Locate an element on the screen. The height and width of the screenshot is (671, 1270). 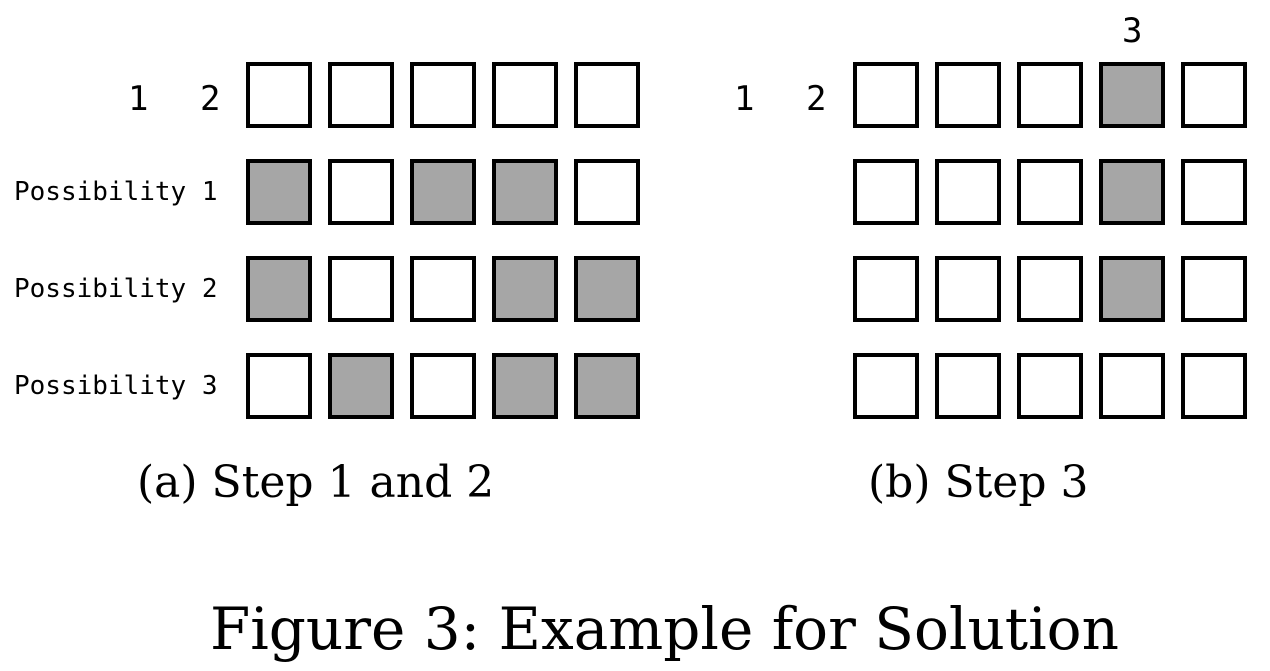
panel-b-caption: (b) Step 3 is located at coordinates (978, 482).